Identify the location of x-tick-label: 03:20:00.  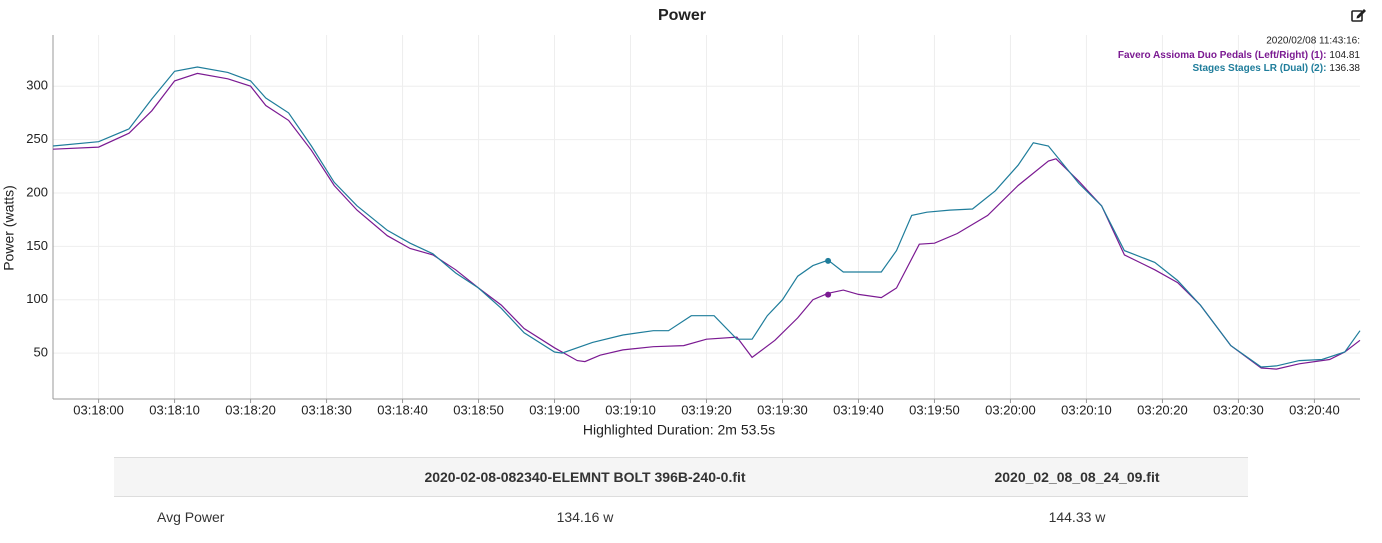
(1010, 409).